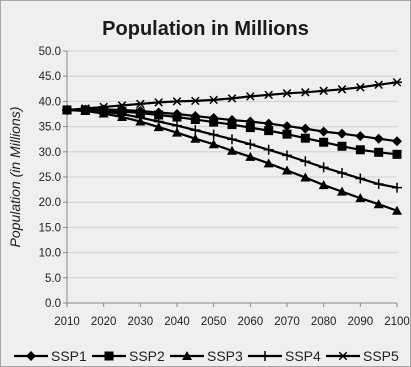 This screenshot has width=411, height=367. What do you see at coordinates (205, 29) in the screenshot?
I see `chart-title: Population in Millions` at bounding box center [205, 29].